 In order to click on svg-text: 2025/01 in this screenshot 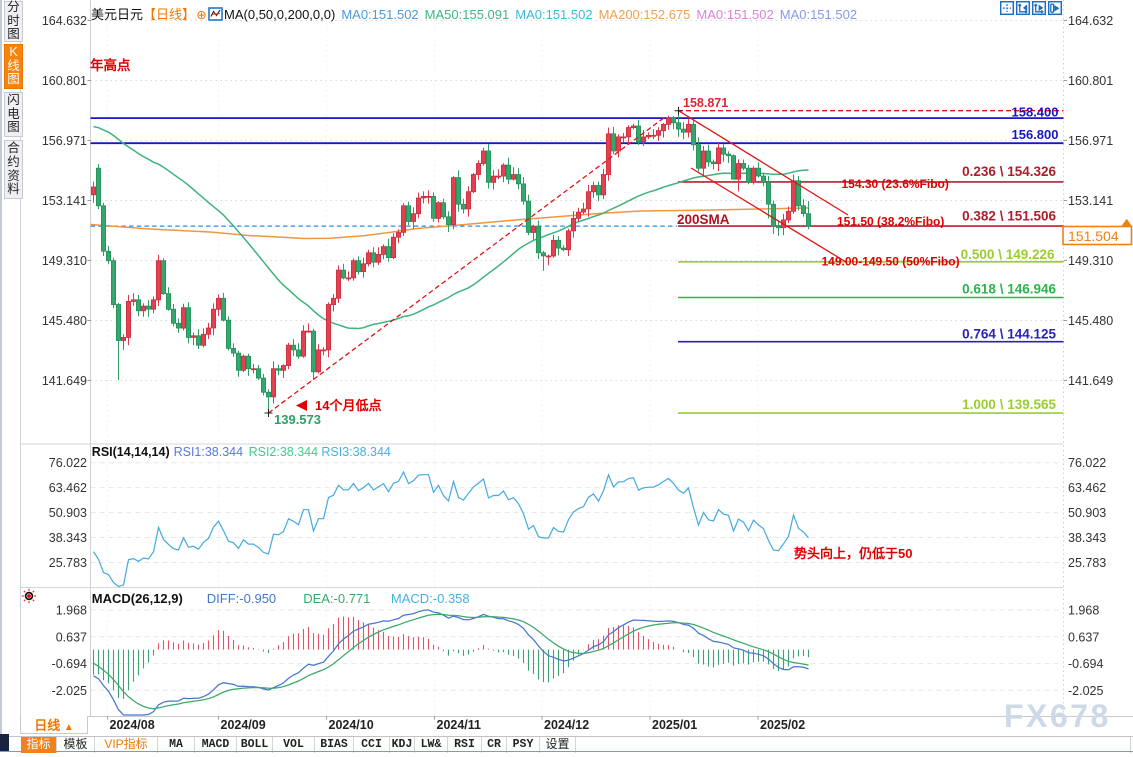, I will do `click(674, 725)`.